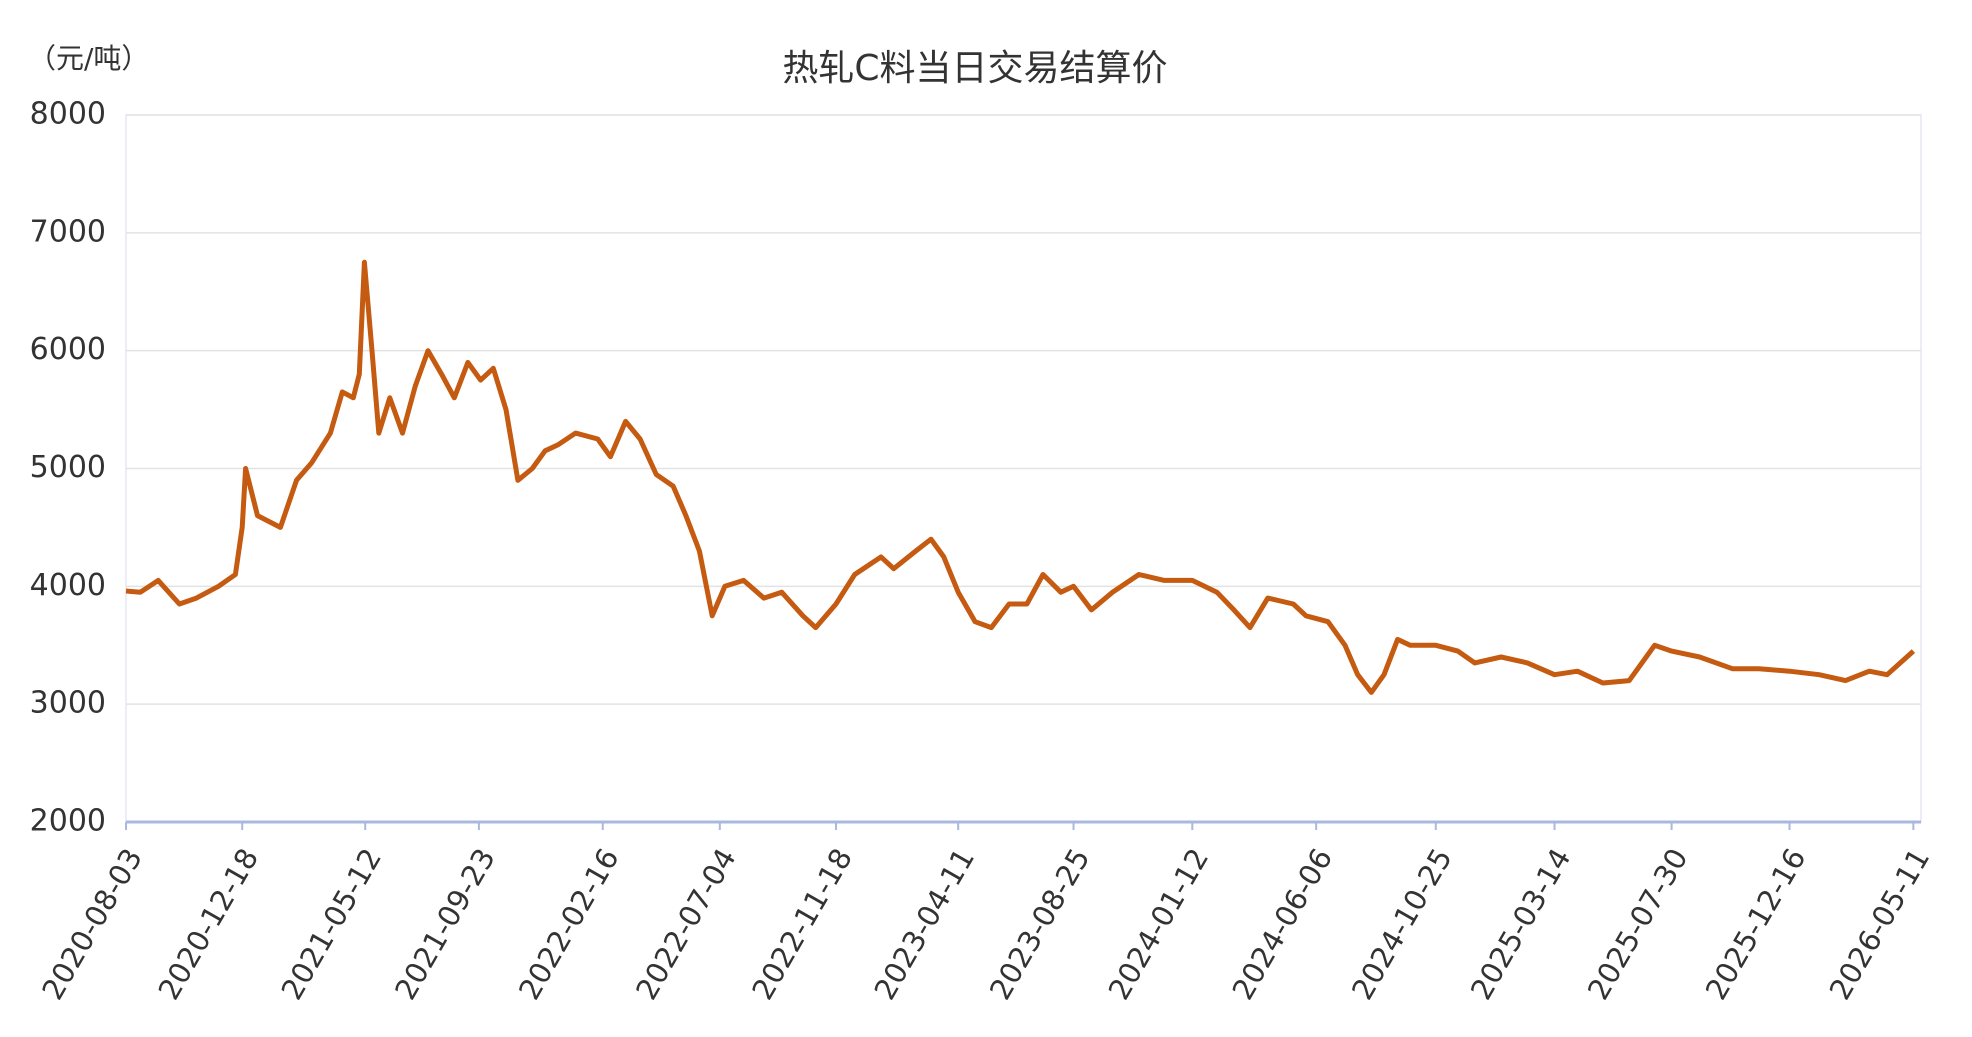  Describe the element at coordinates (1521, 924) in the screenshot. I see `x-tick-label: 2025-03-14` at that location.